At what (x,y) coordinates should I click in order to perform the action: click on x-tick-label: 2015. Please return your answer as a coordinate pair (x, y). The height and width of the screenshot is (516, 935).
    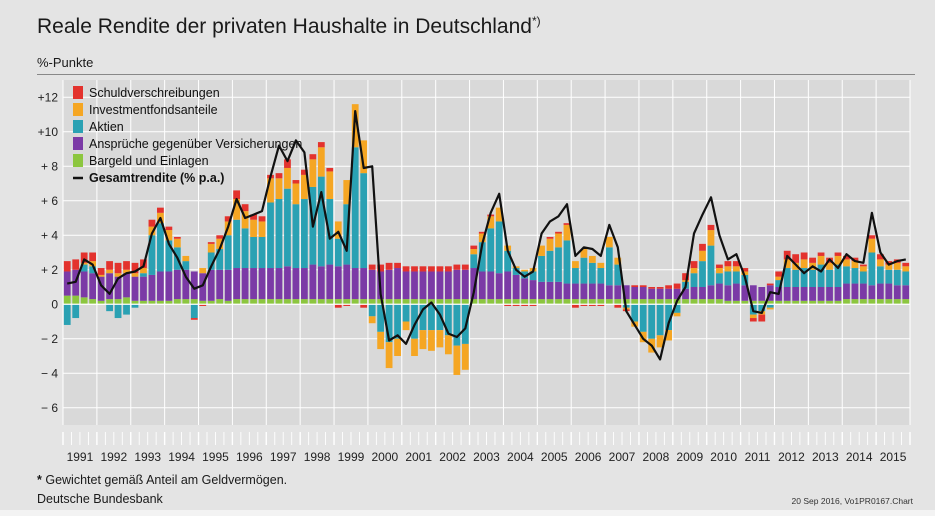
    Looking at the image, I should click on (893, 457).